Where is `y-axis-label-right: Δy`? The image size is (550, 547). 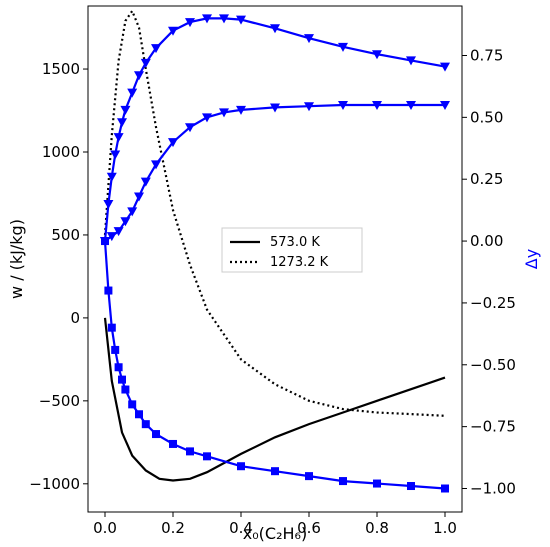
y-axis-label-right: Δy is located at coordinates (531, 259).